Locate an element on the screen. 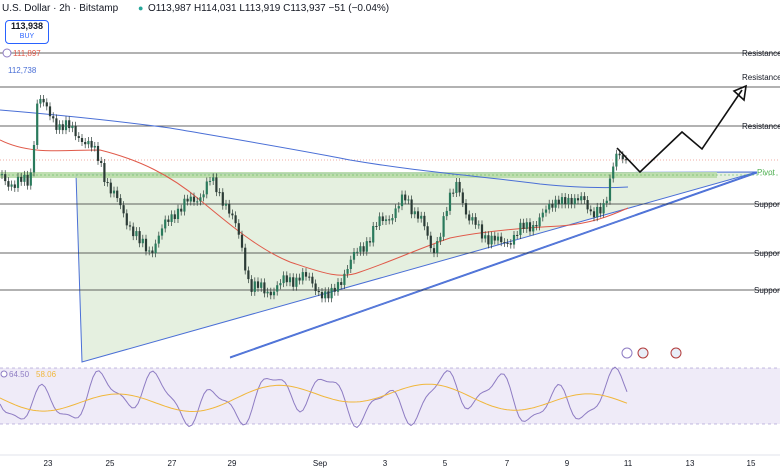  x-tick-label: 23 is located at coordinates (48, 463).